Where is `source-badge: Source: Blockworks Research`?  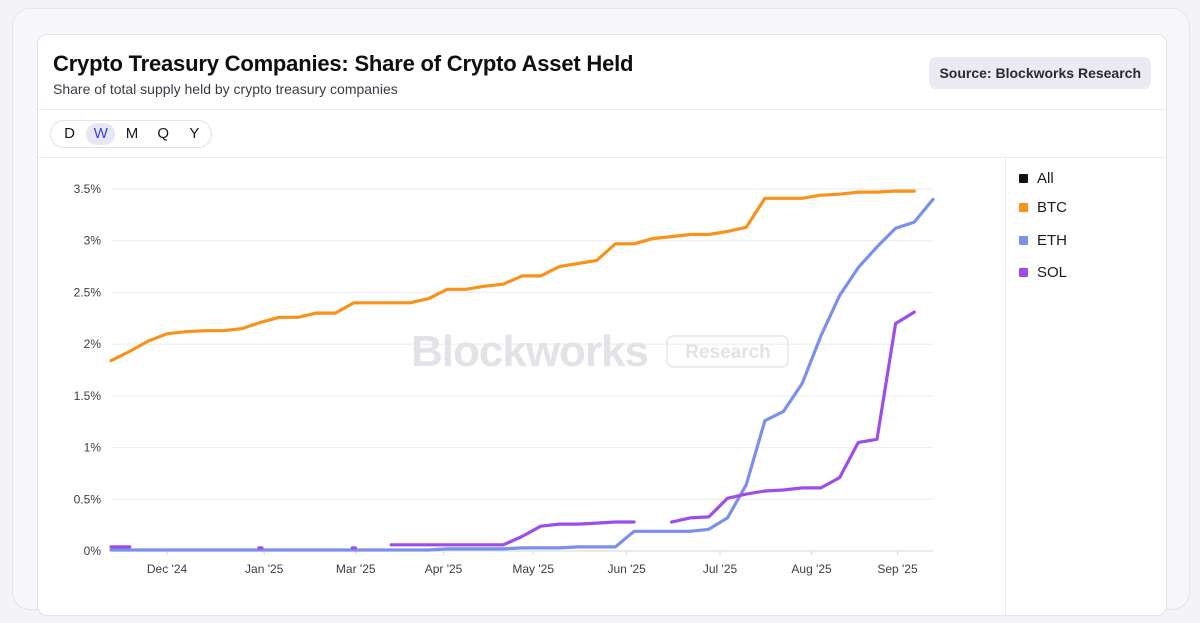 source-badge: Source: Blockworks Research is located at coordinates (1040, 73).